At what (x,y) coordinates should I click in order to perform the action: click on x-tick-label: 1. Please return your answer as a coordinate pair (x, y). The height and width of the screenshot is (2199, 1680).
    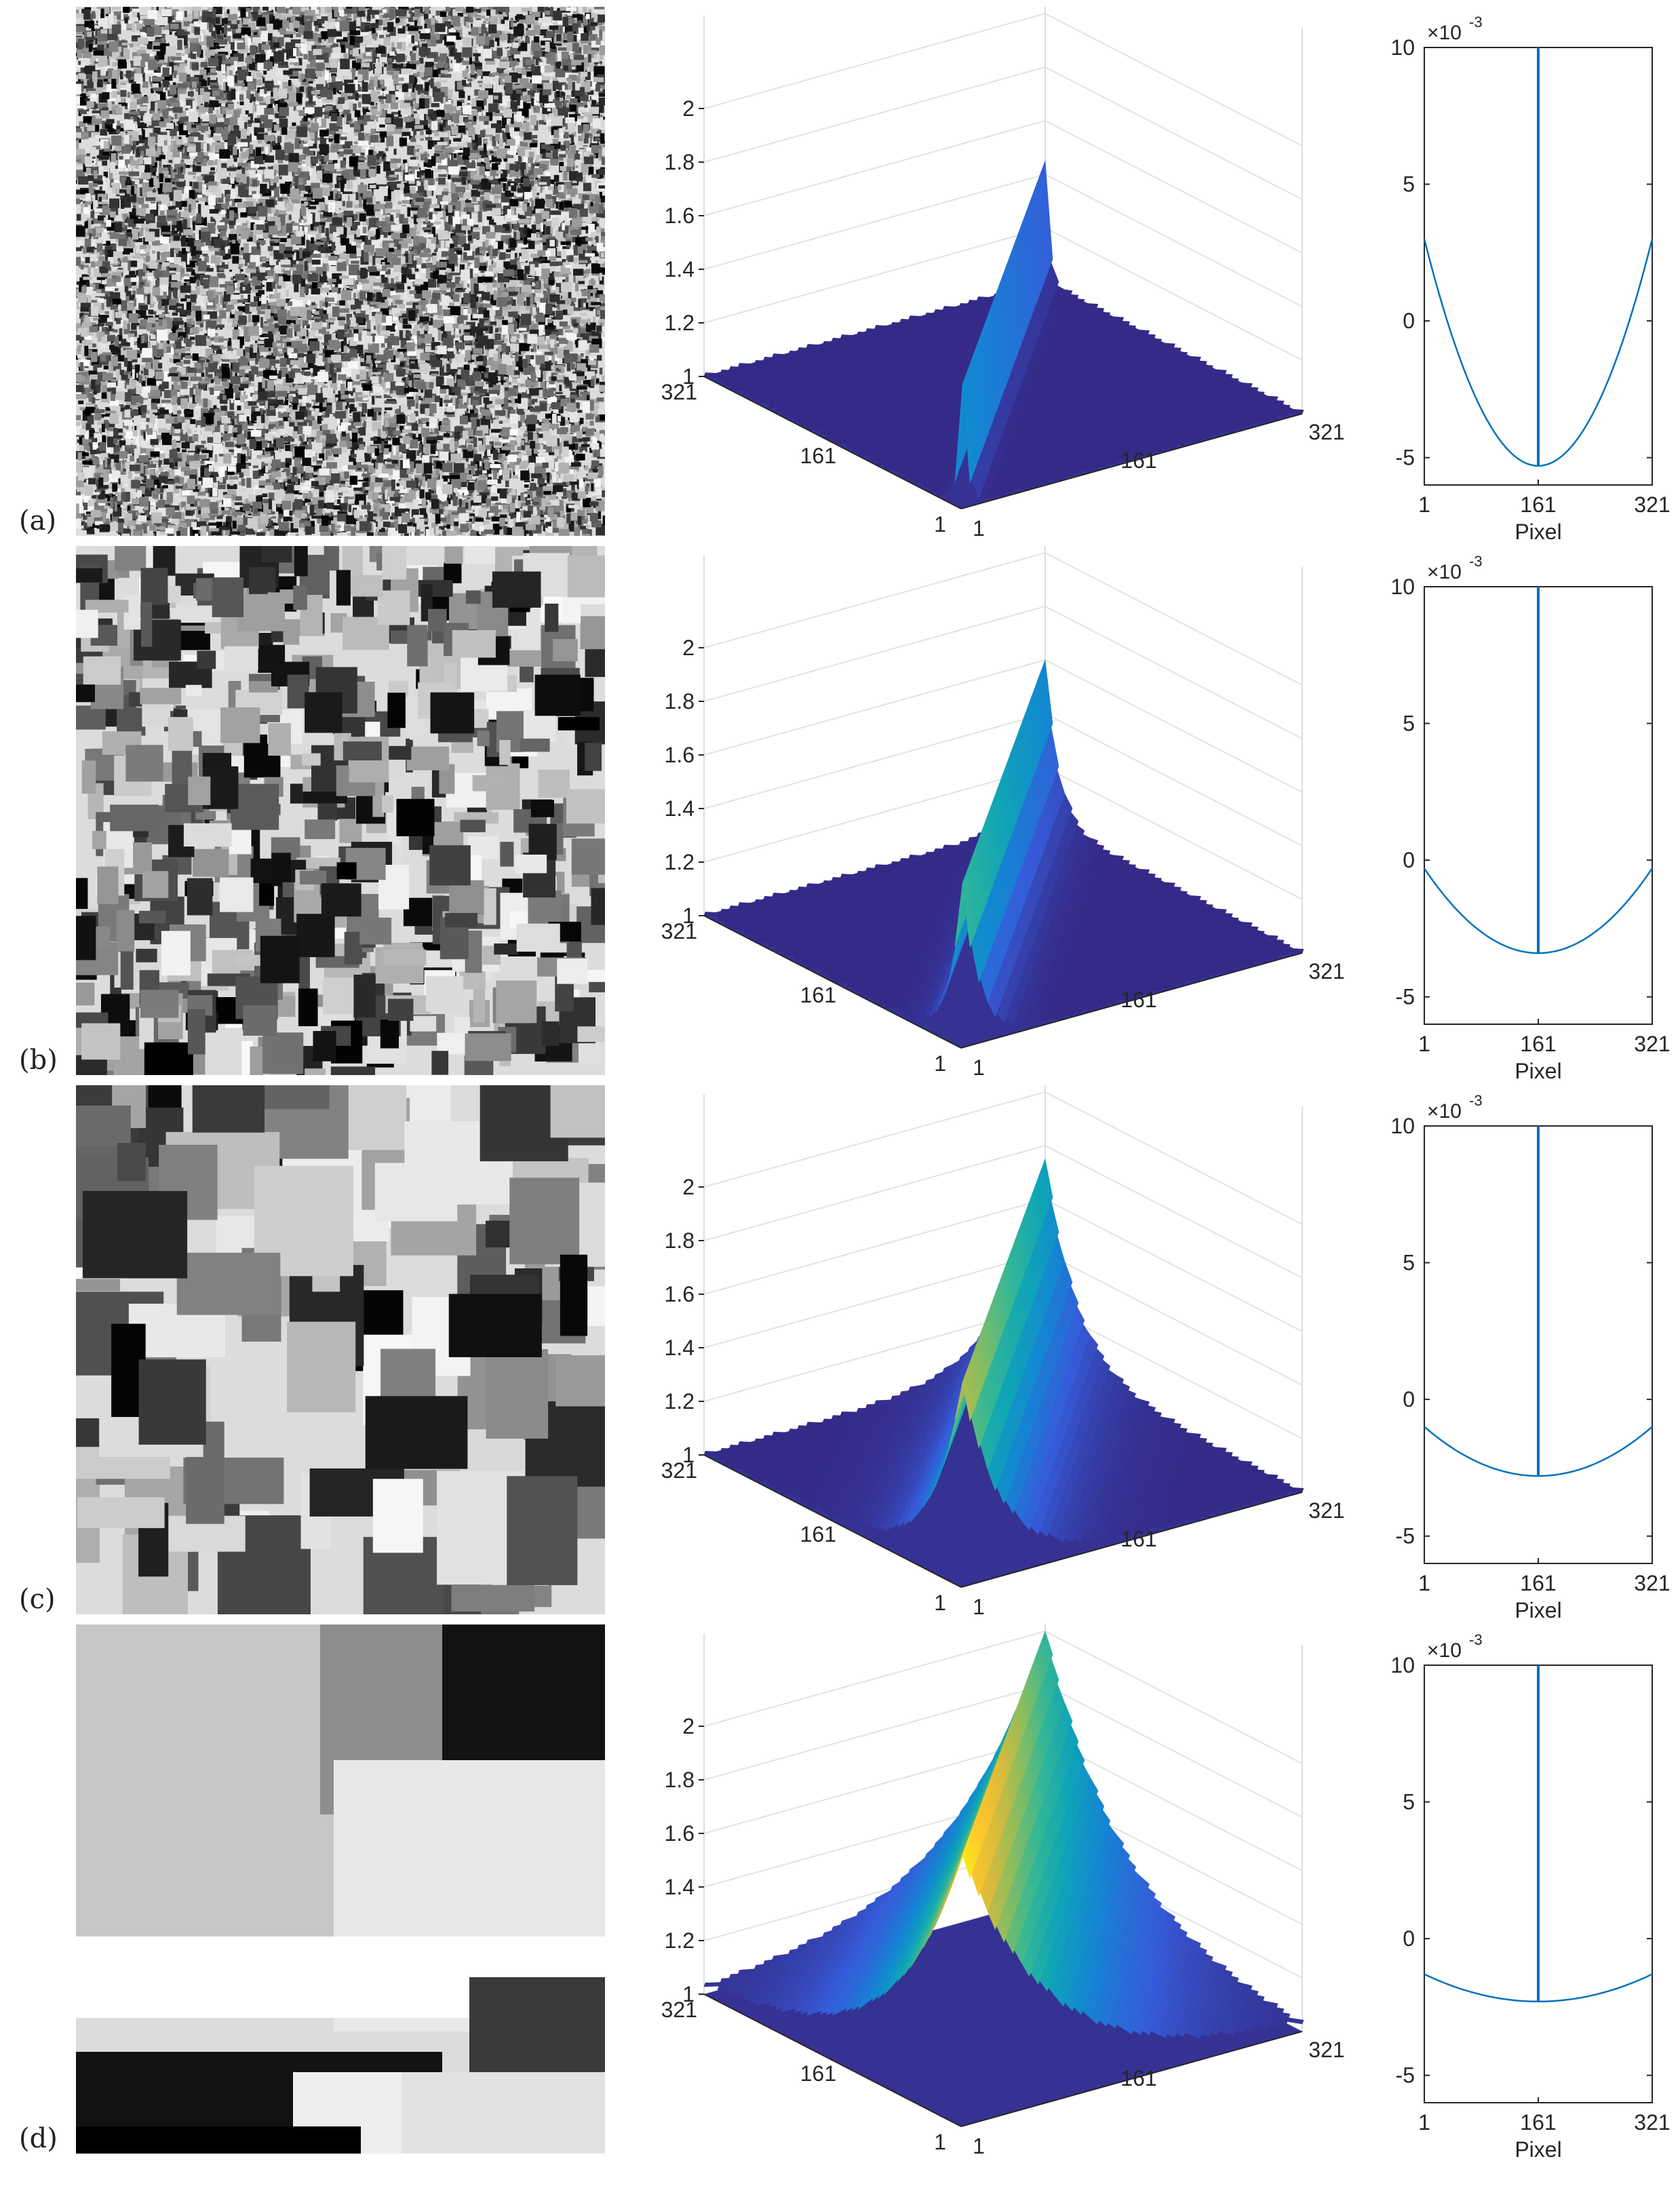
    Looking at the image, I should click on (1424, 504).